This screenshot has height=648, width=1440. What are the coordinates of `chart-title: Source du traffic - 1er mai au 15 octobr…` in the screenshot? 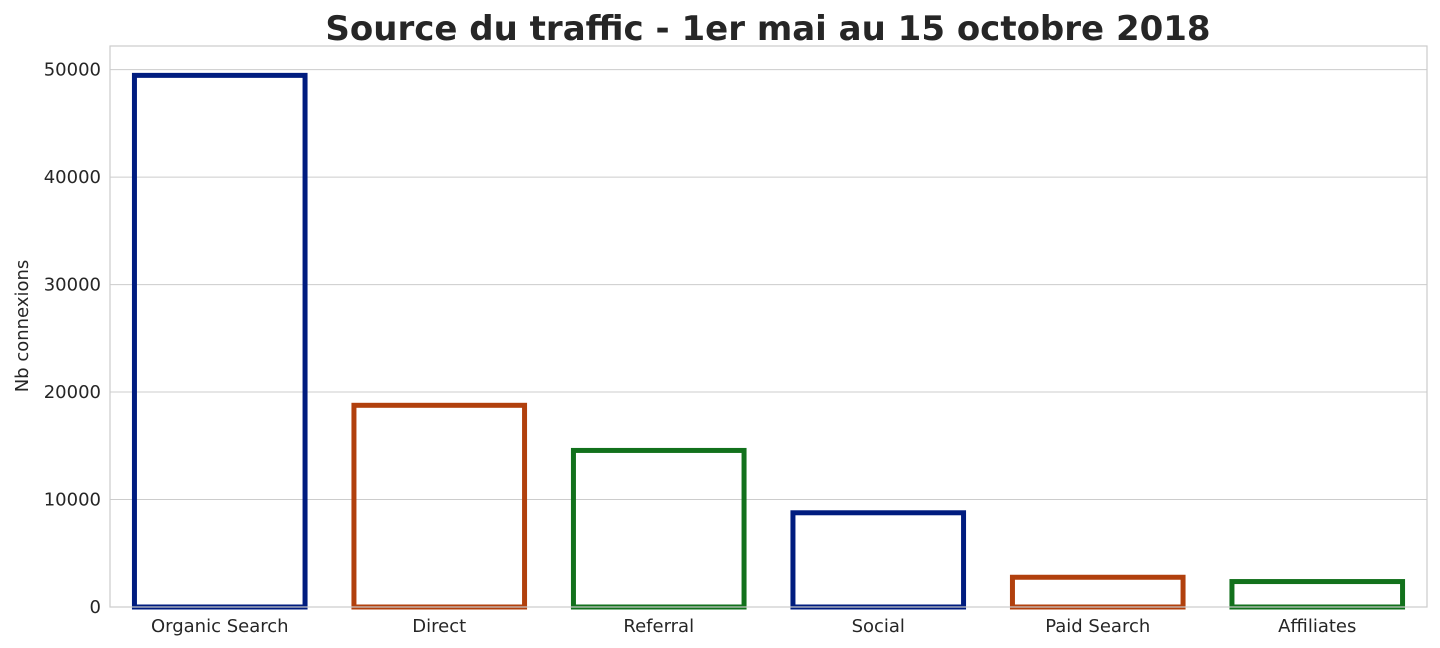 It's located at (767, 29).